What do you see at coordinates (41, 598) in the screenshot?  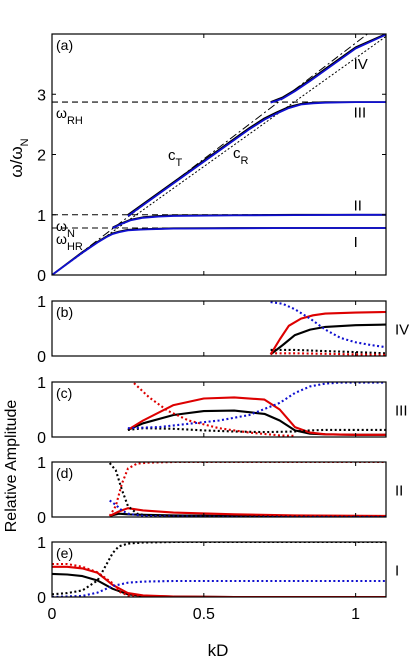 I see `ytick-label-e-0: 0` at bounding box center [41, 598].